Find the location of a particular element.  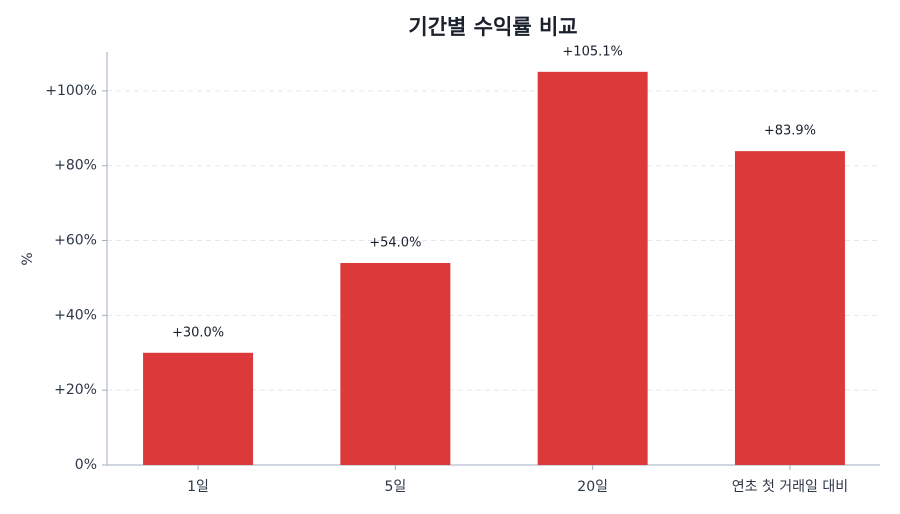

value-label: +105.1% is located at coordinates (592, 51).